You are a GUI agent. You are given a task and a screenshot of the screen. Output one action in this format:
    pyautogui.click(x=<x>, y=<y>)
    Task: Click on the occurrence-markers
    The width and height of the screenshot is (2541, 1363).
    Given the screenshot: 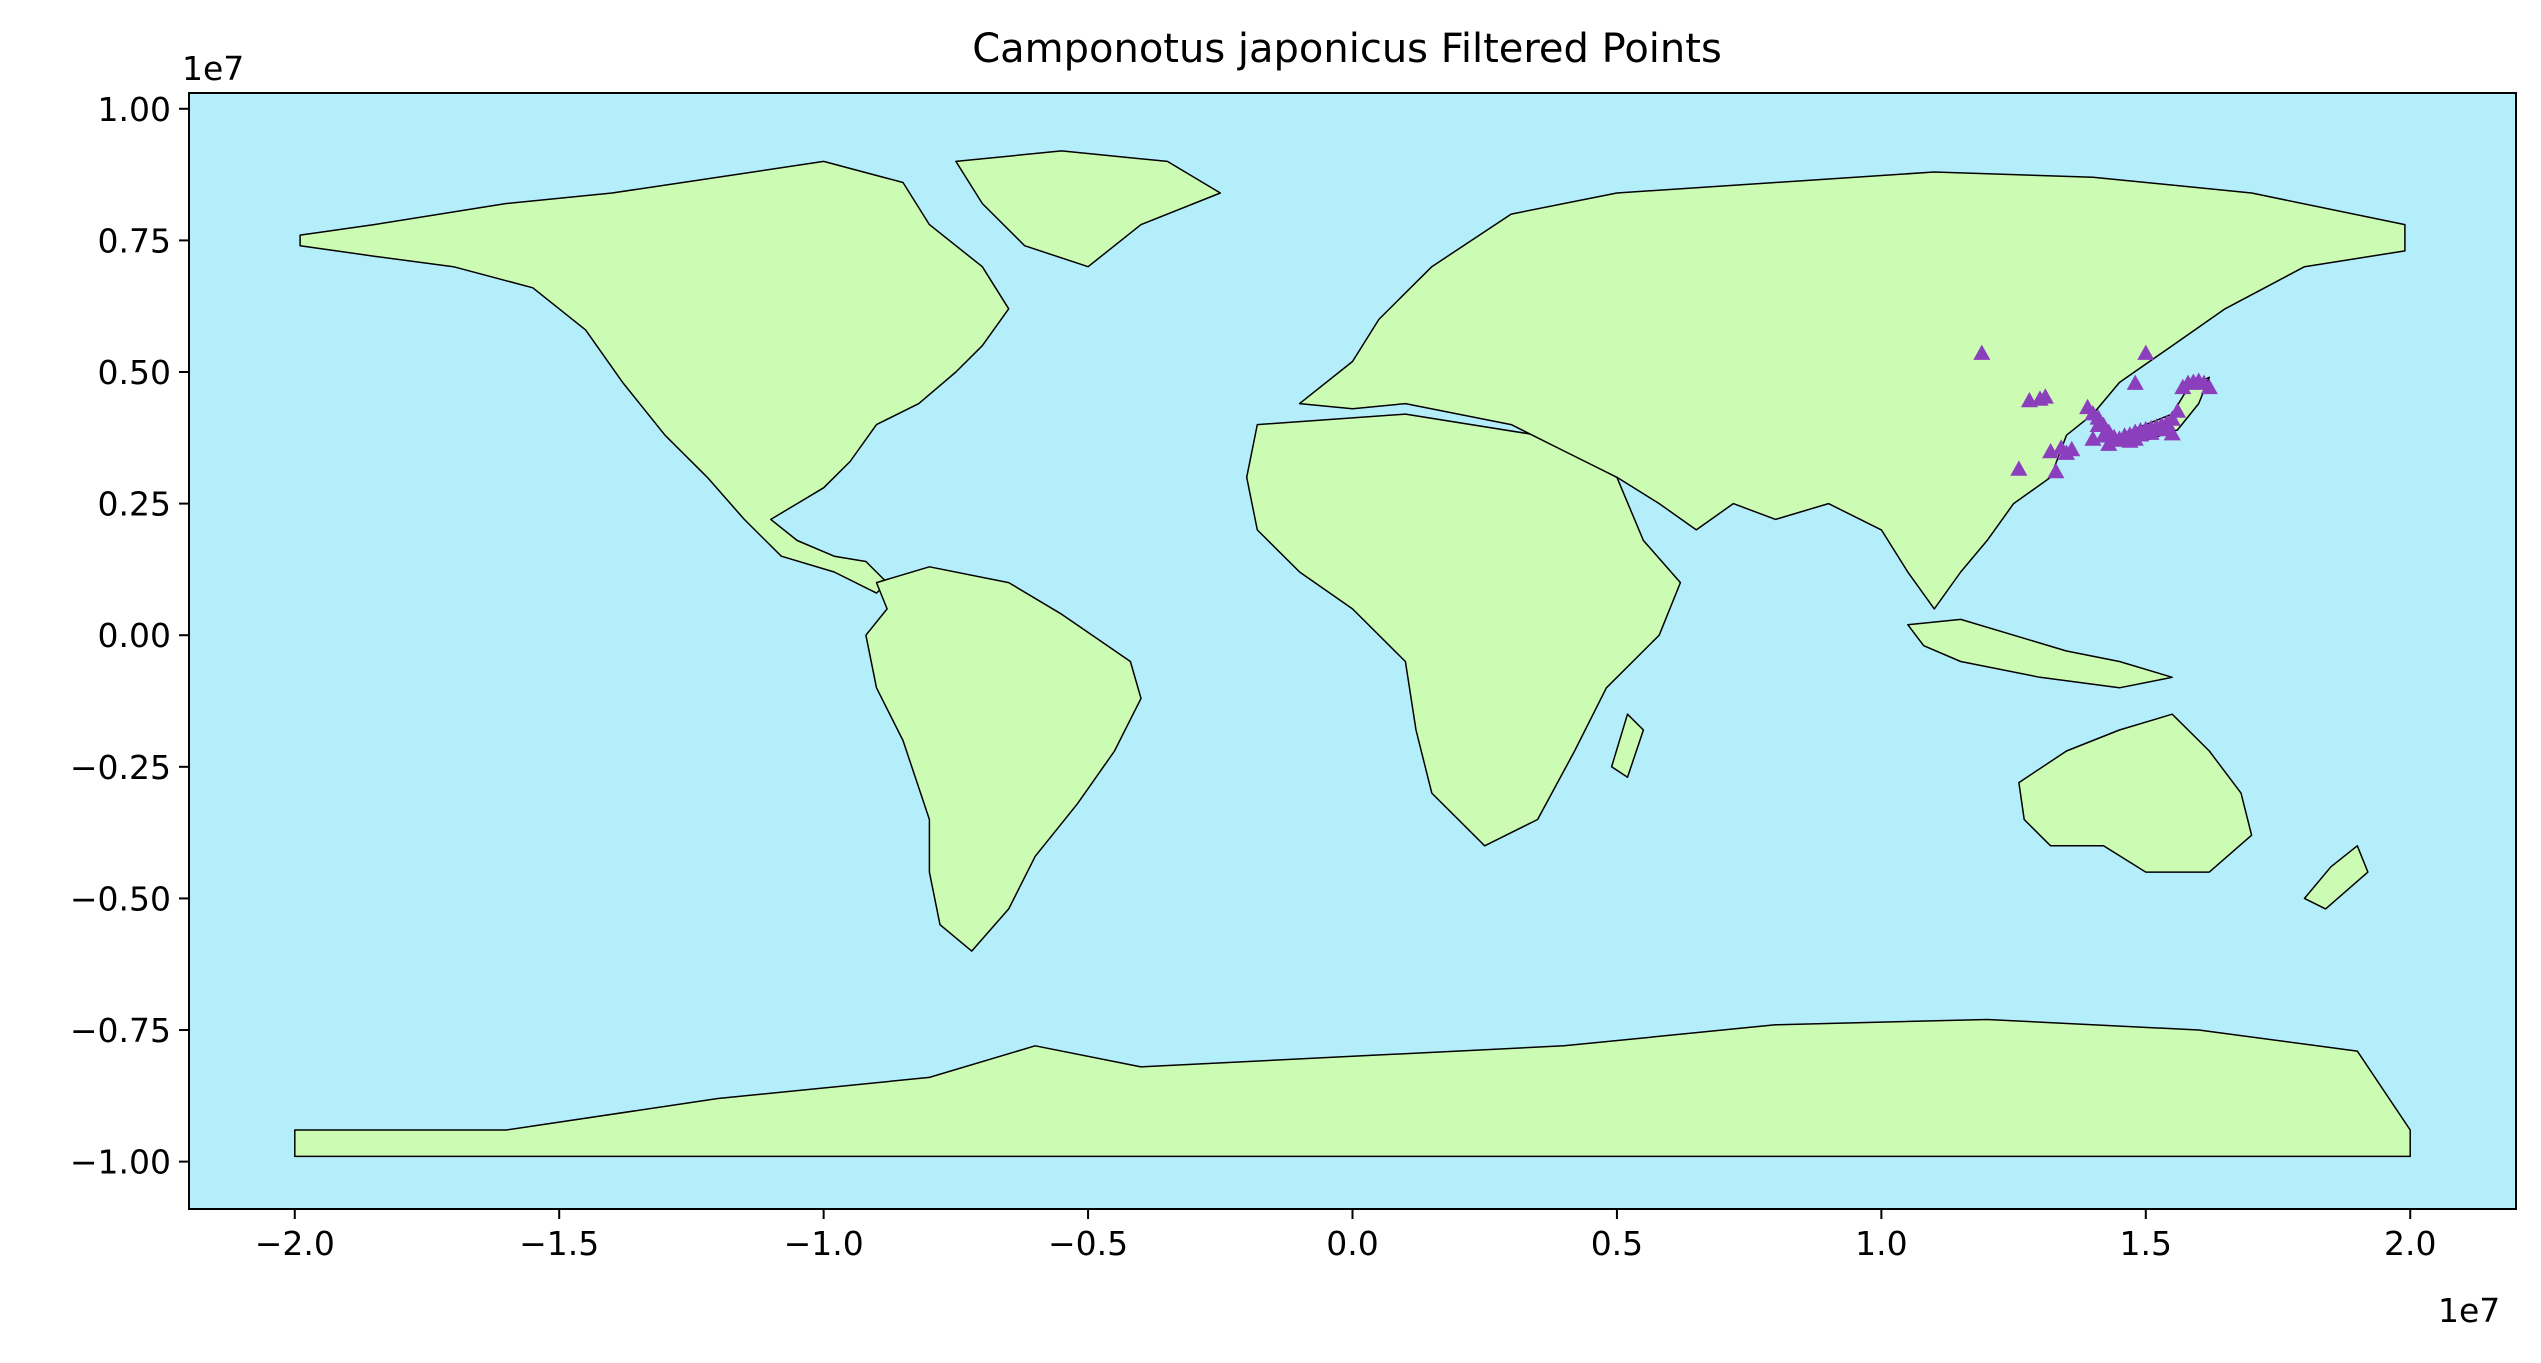 What is the action you would take?
    pyautogui.click(x=2095, y=411)
    